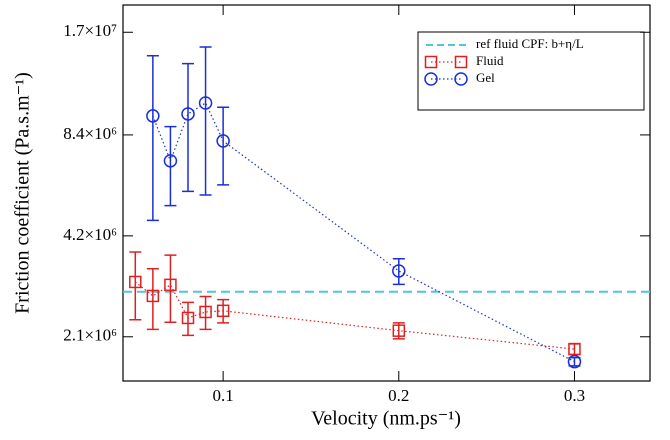  I want to click on series-line, so click(354, 315).